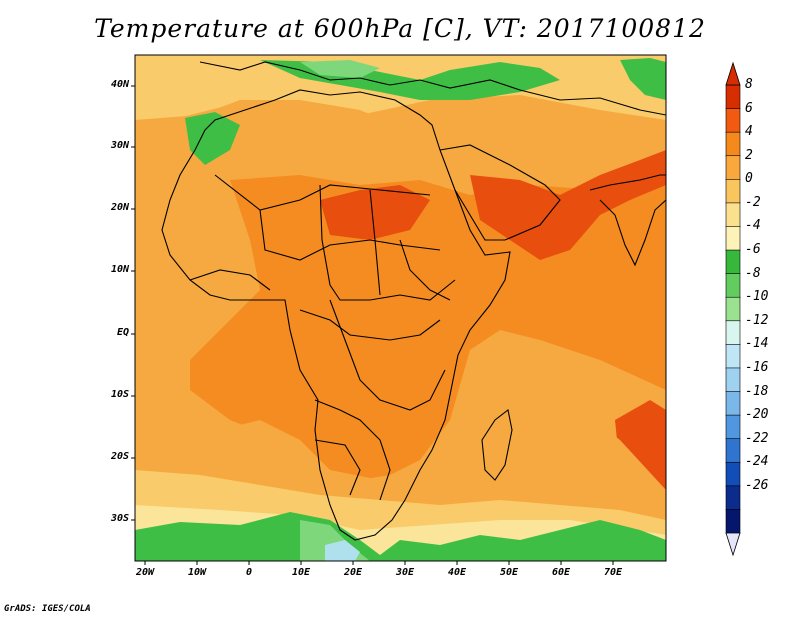 The width and height of the screenshot is (800, 618). Describe the element at coordinates (133, 303) in the screenshot. I see `latitude-ticks` at that location.